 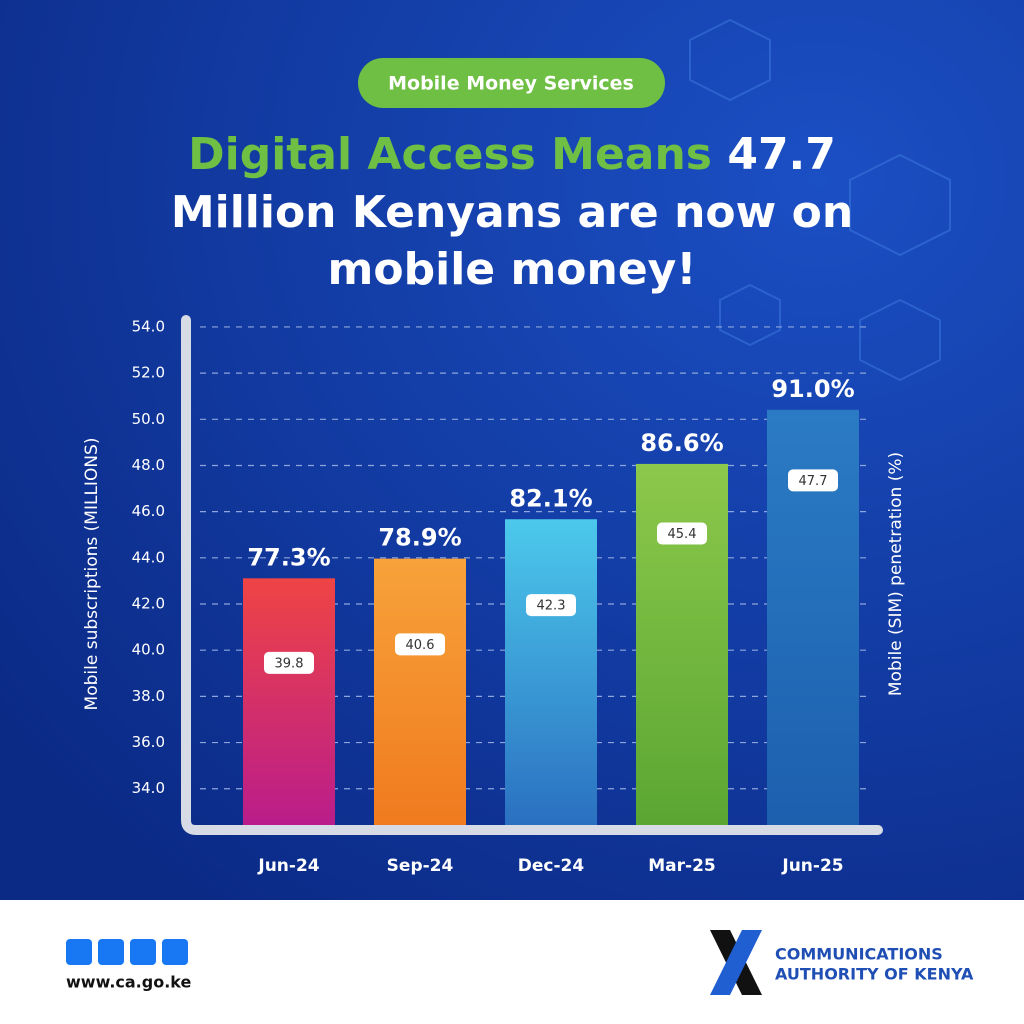 I want to click on y2-axis-label: Mobile (SIM) penetration (%), so click(x=896, y=574).